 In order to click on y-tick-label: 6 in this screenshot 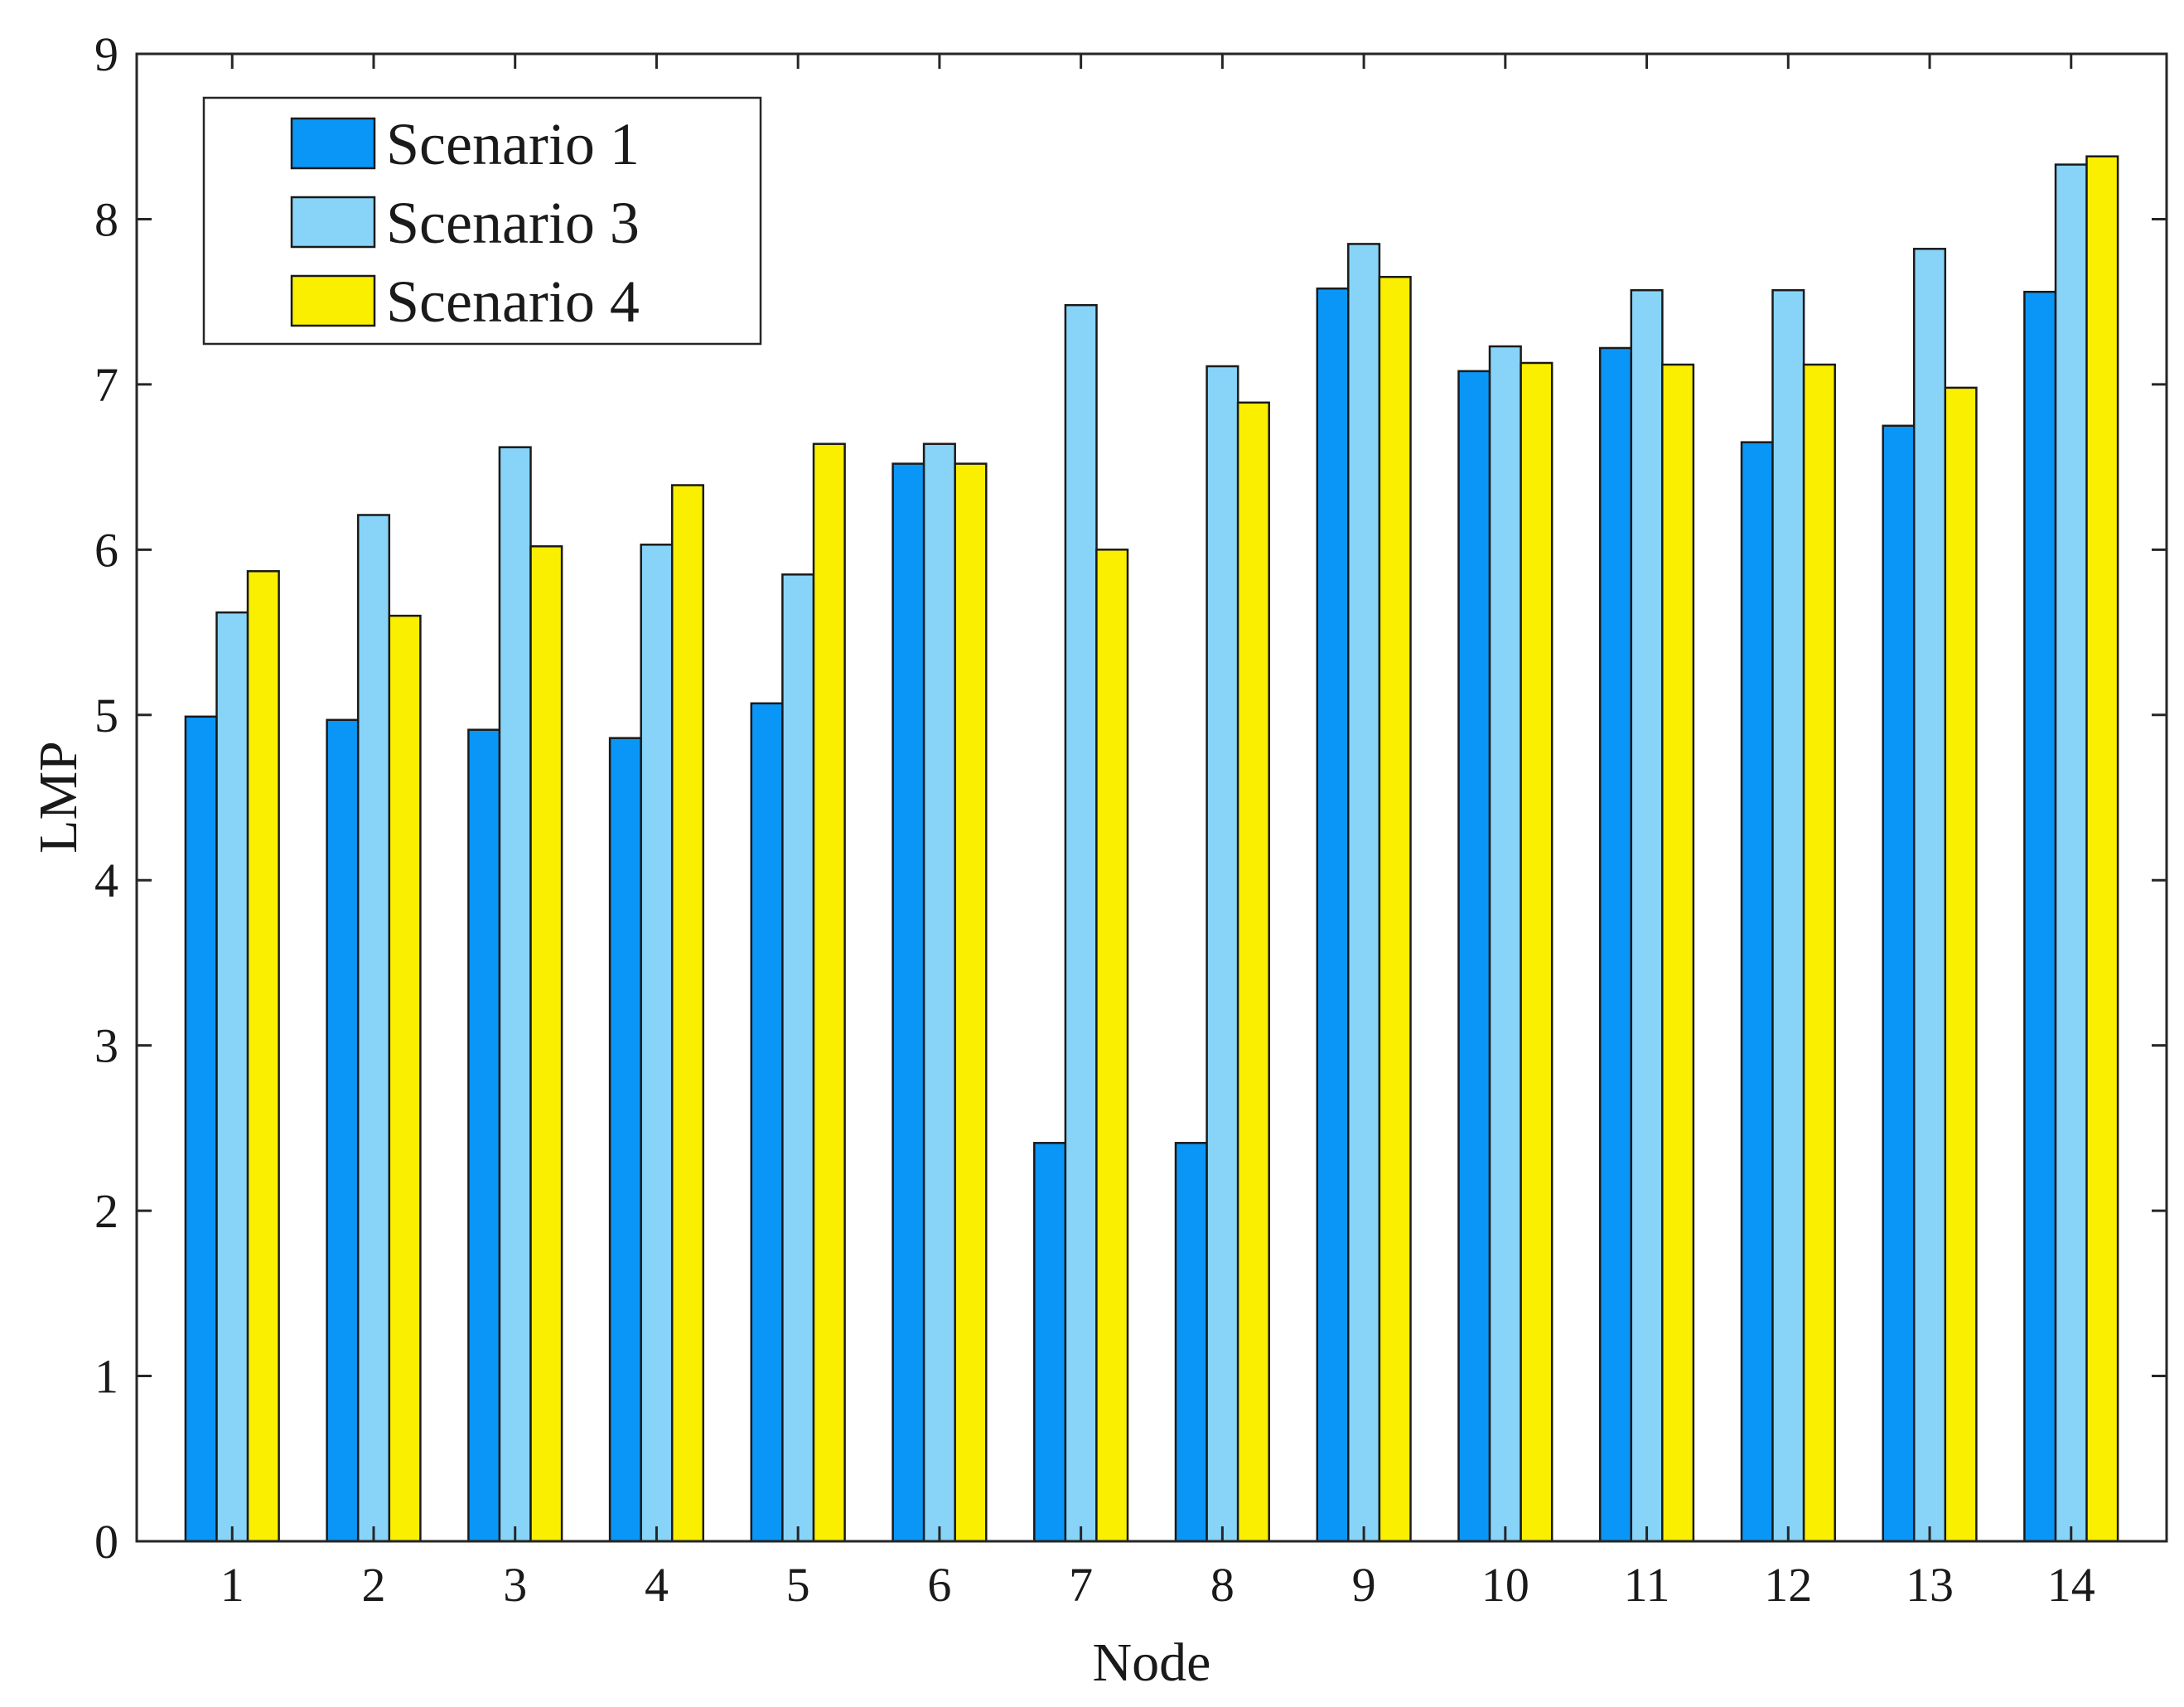, I will do `click(106, 550)`.